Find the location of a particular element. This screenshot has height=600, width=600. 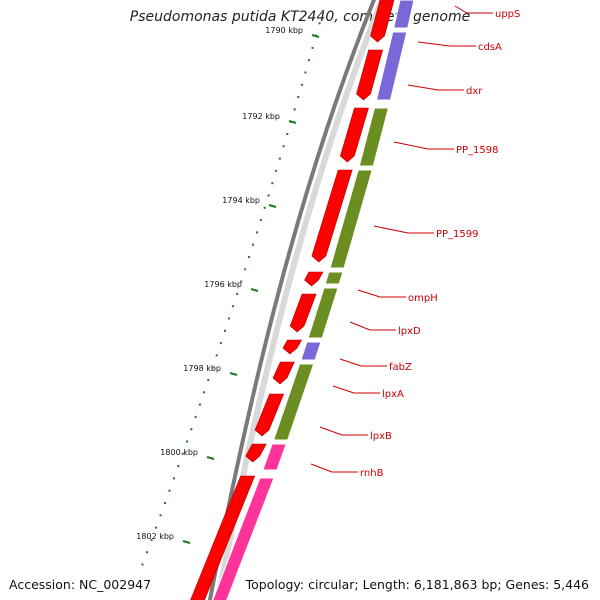

gene-label-pp-1599: PP_1599 is located at coordinates (457, 234).